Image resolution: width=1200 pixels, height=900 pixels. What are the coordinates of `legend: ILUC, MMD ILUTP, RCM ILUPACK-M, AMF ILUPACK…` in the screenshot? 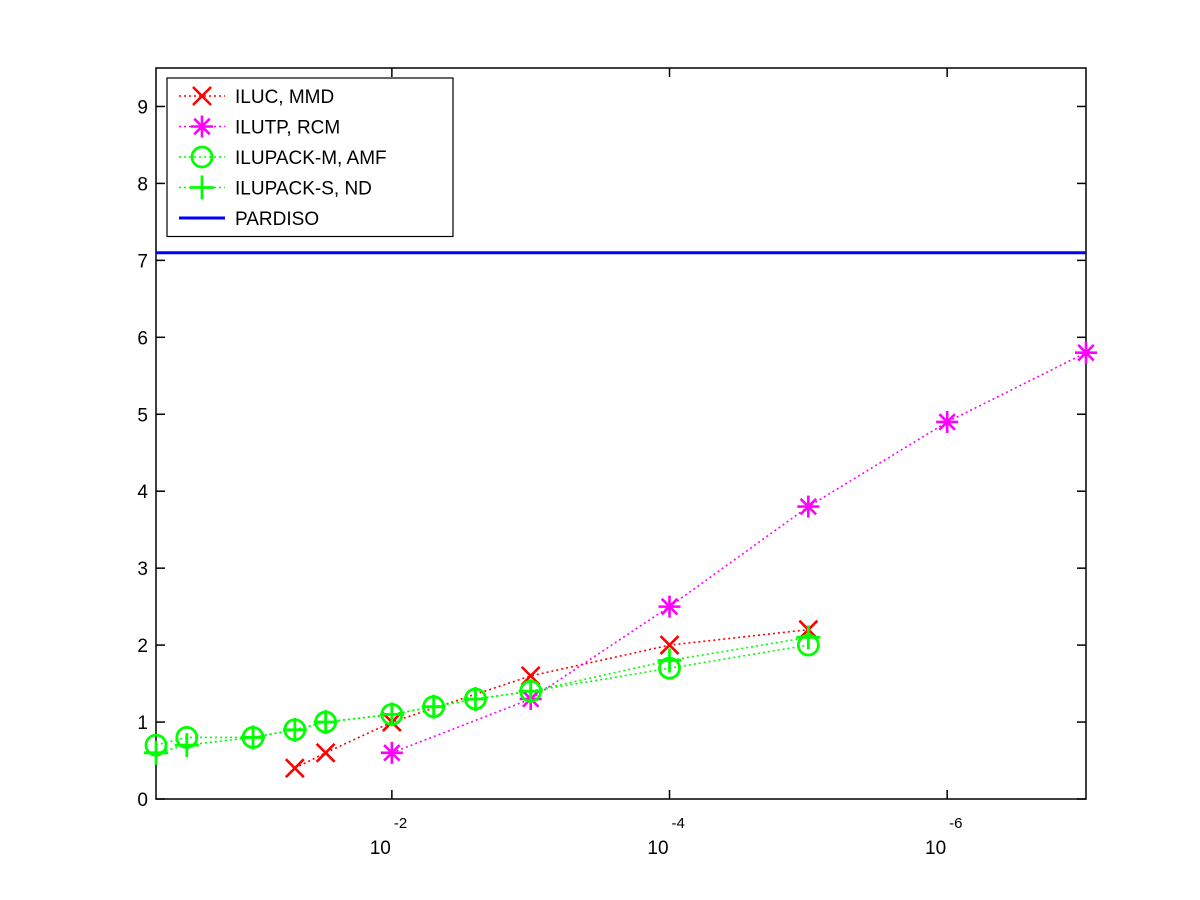 It's located at (310, 157).